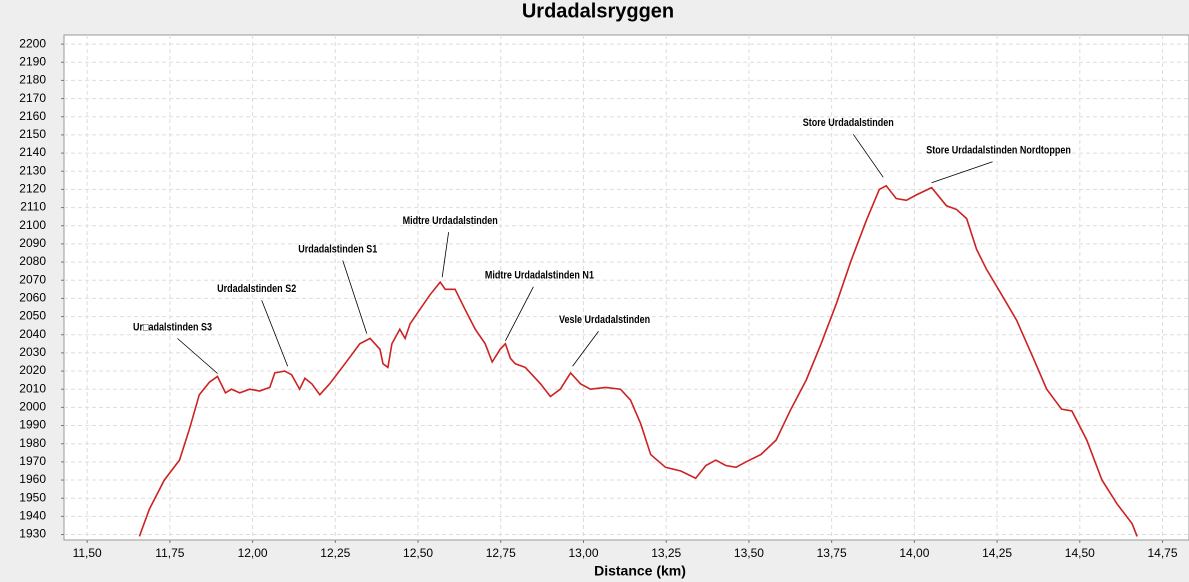 The height and width of the screenshot is (582, 1189). What do you see at coordinates (32, 225) in the screenshot?
I see `y-tick-label: 2100` at bounding box center [32, 225].